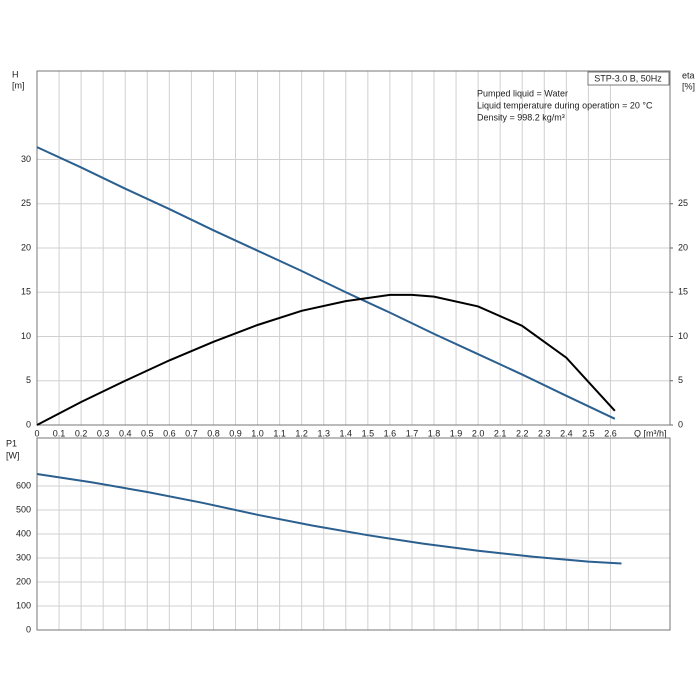  I want to click on x-tick-label: 0.2, so click(81, 433).